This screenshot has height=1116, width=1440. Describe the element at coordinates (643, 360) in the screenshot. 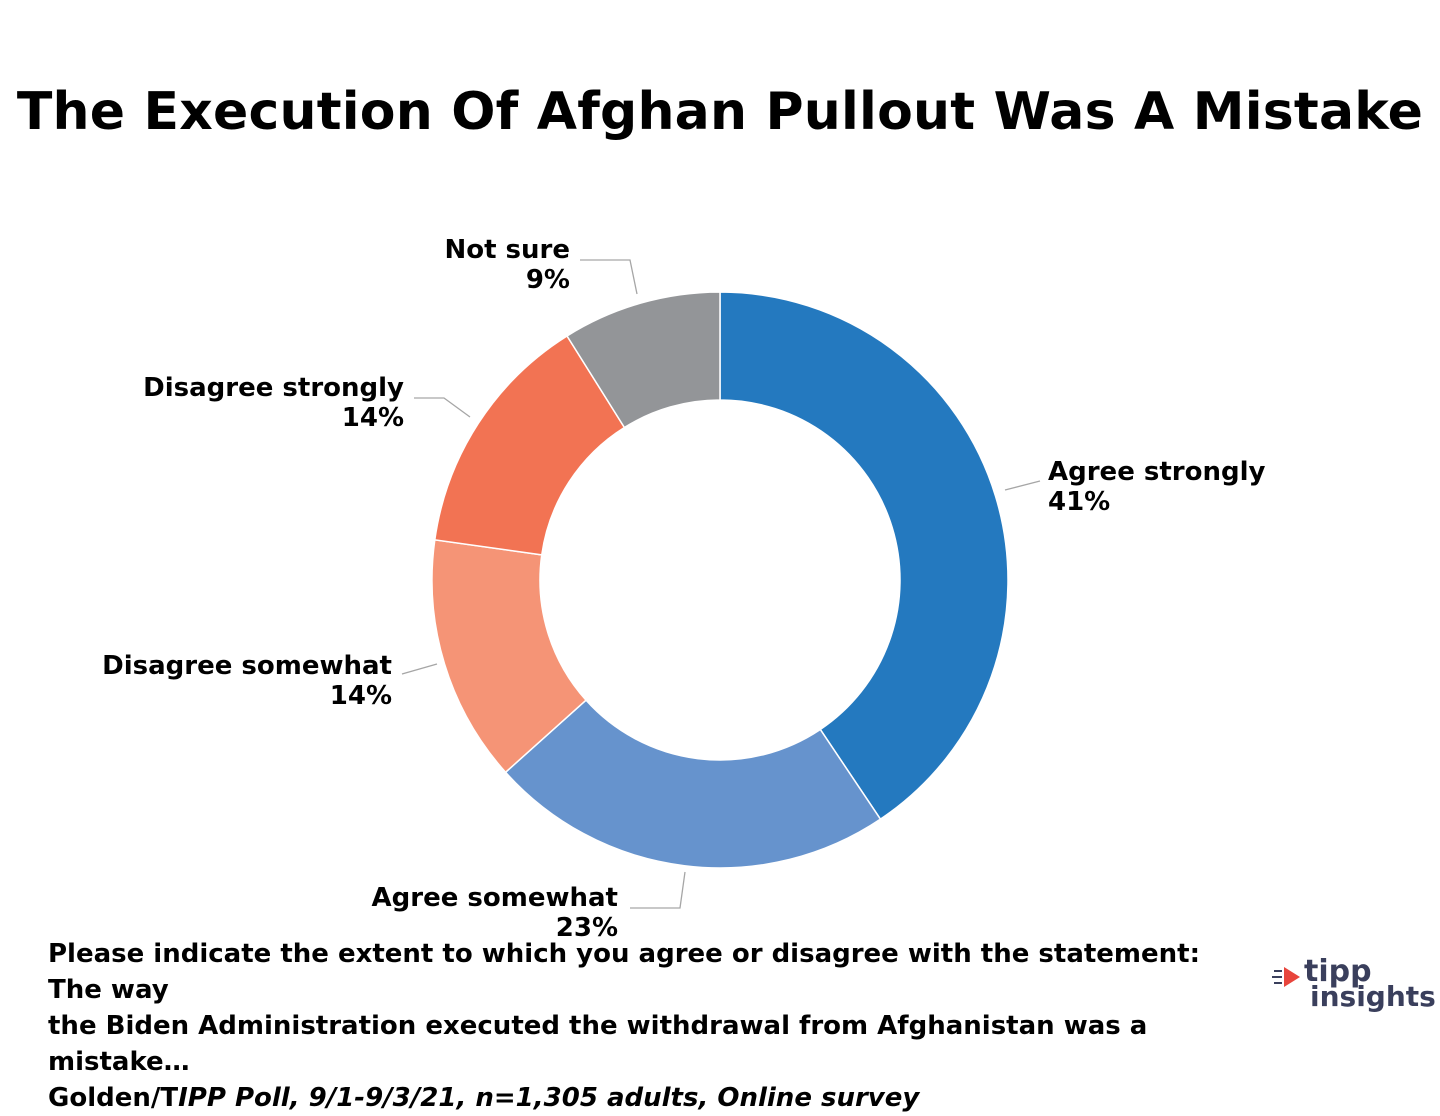

I see `slice-not-sure` at that location.